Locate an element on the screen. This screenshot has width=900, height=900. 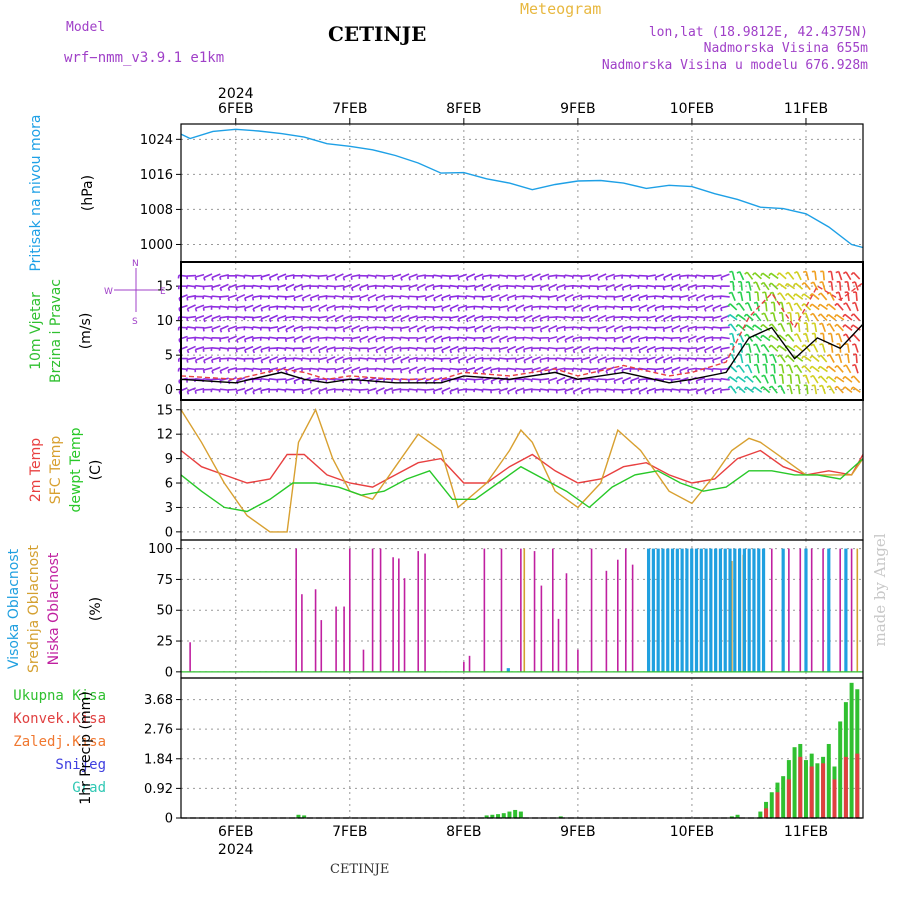
day-label-top: 11FEB is located at coordinates (806, 109).